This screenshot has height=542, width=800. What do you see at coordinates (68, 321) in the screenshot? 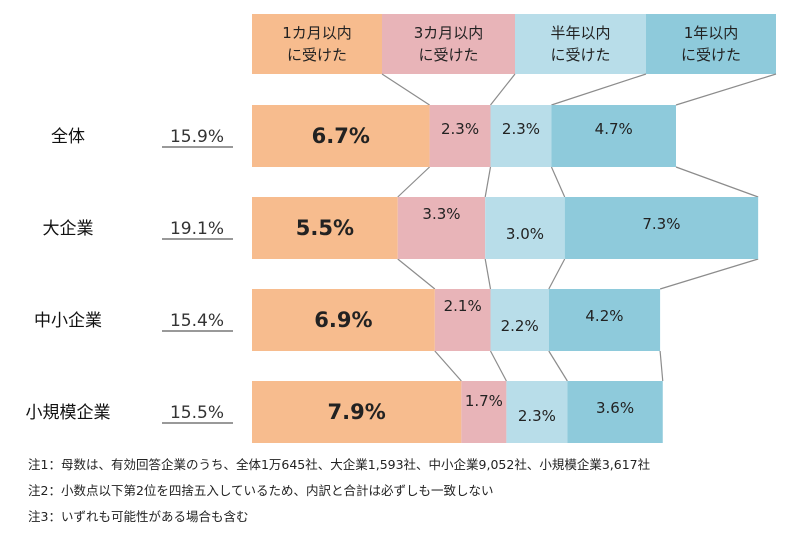
I see `category-label: 中小企業` at bounding box center [68, 321].